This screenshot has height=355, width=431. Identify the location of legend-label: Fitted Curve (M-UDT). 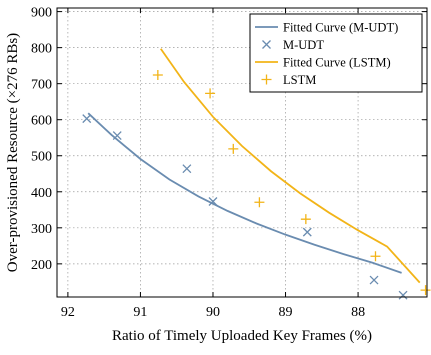
(340, 28).